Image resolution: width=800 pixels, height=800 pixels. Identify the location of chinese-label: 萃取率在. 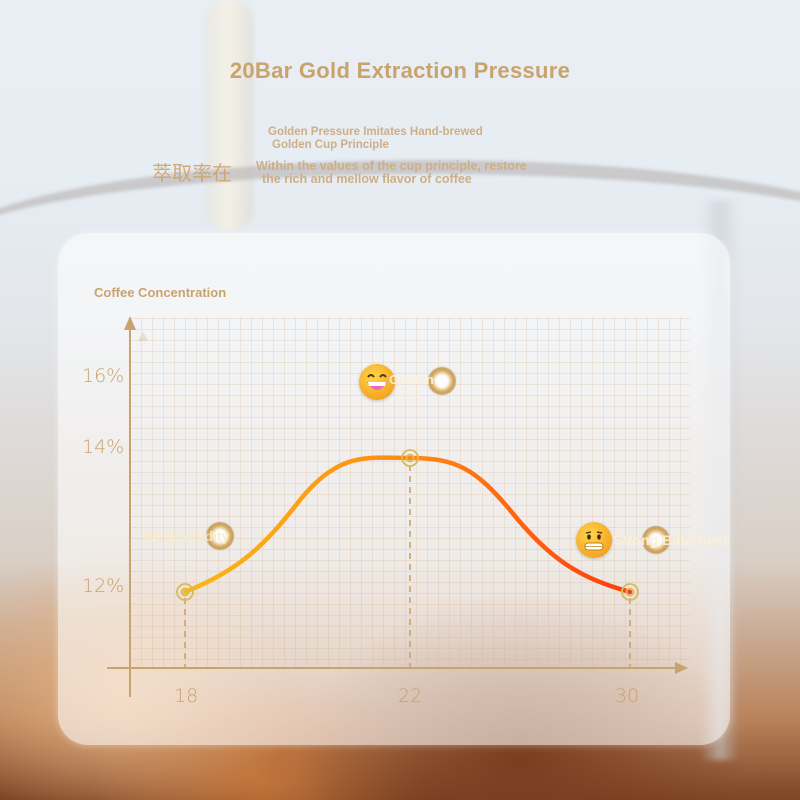
(192, 173).